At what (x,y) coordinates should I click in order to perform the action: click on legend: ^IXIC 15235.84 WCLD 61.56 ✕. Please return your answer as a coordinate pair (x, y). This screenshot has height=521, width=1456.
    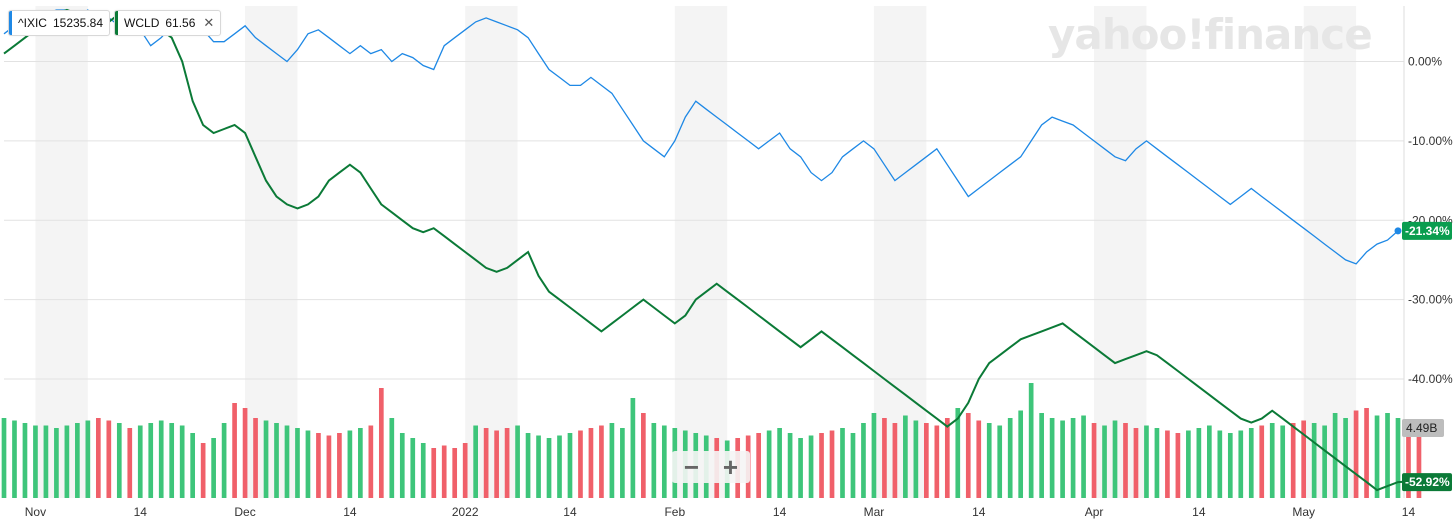
    Looking at the image, I should click on (115, 23).